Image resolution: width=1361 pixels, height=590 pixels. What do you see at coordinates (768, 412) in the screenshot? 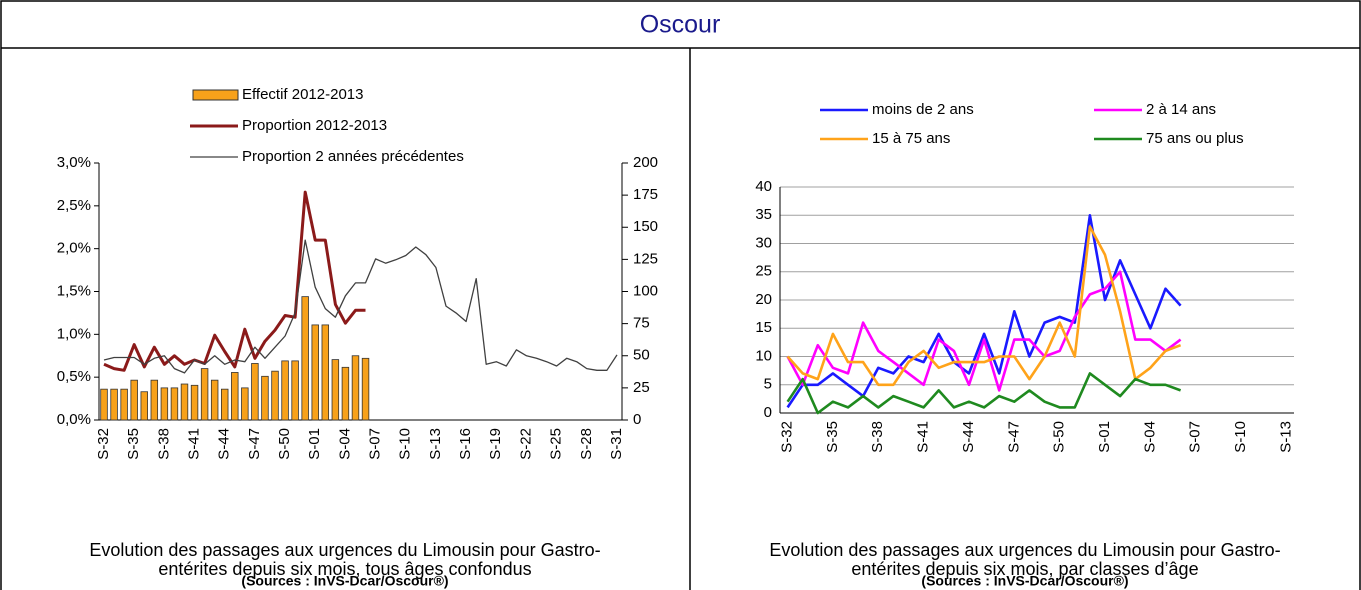
I see `y-tick-label: 0` at bounding box center [768, 412].